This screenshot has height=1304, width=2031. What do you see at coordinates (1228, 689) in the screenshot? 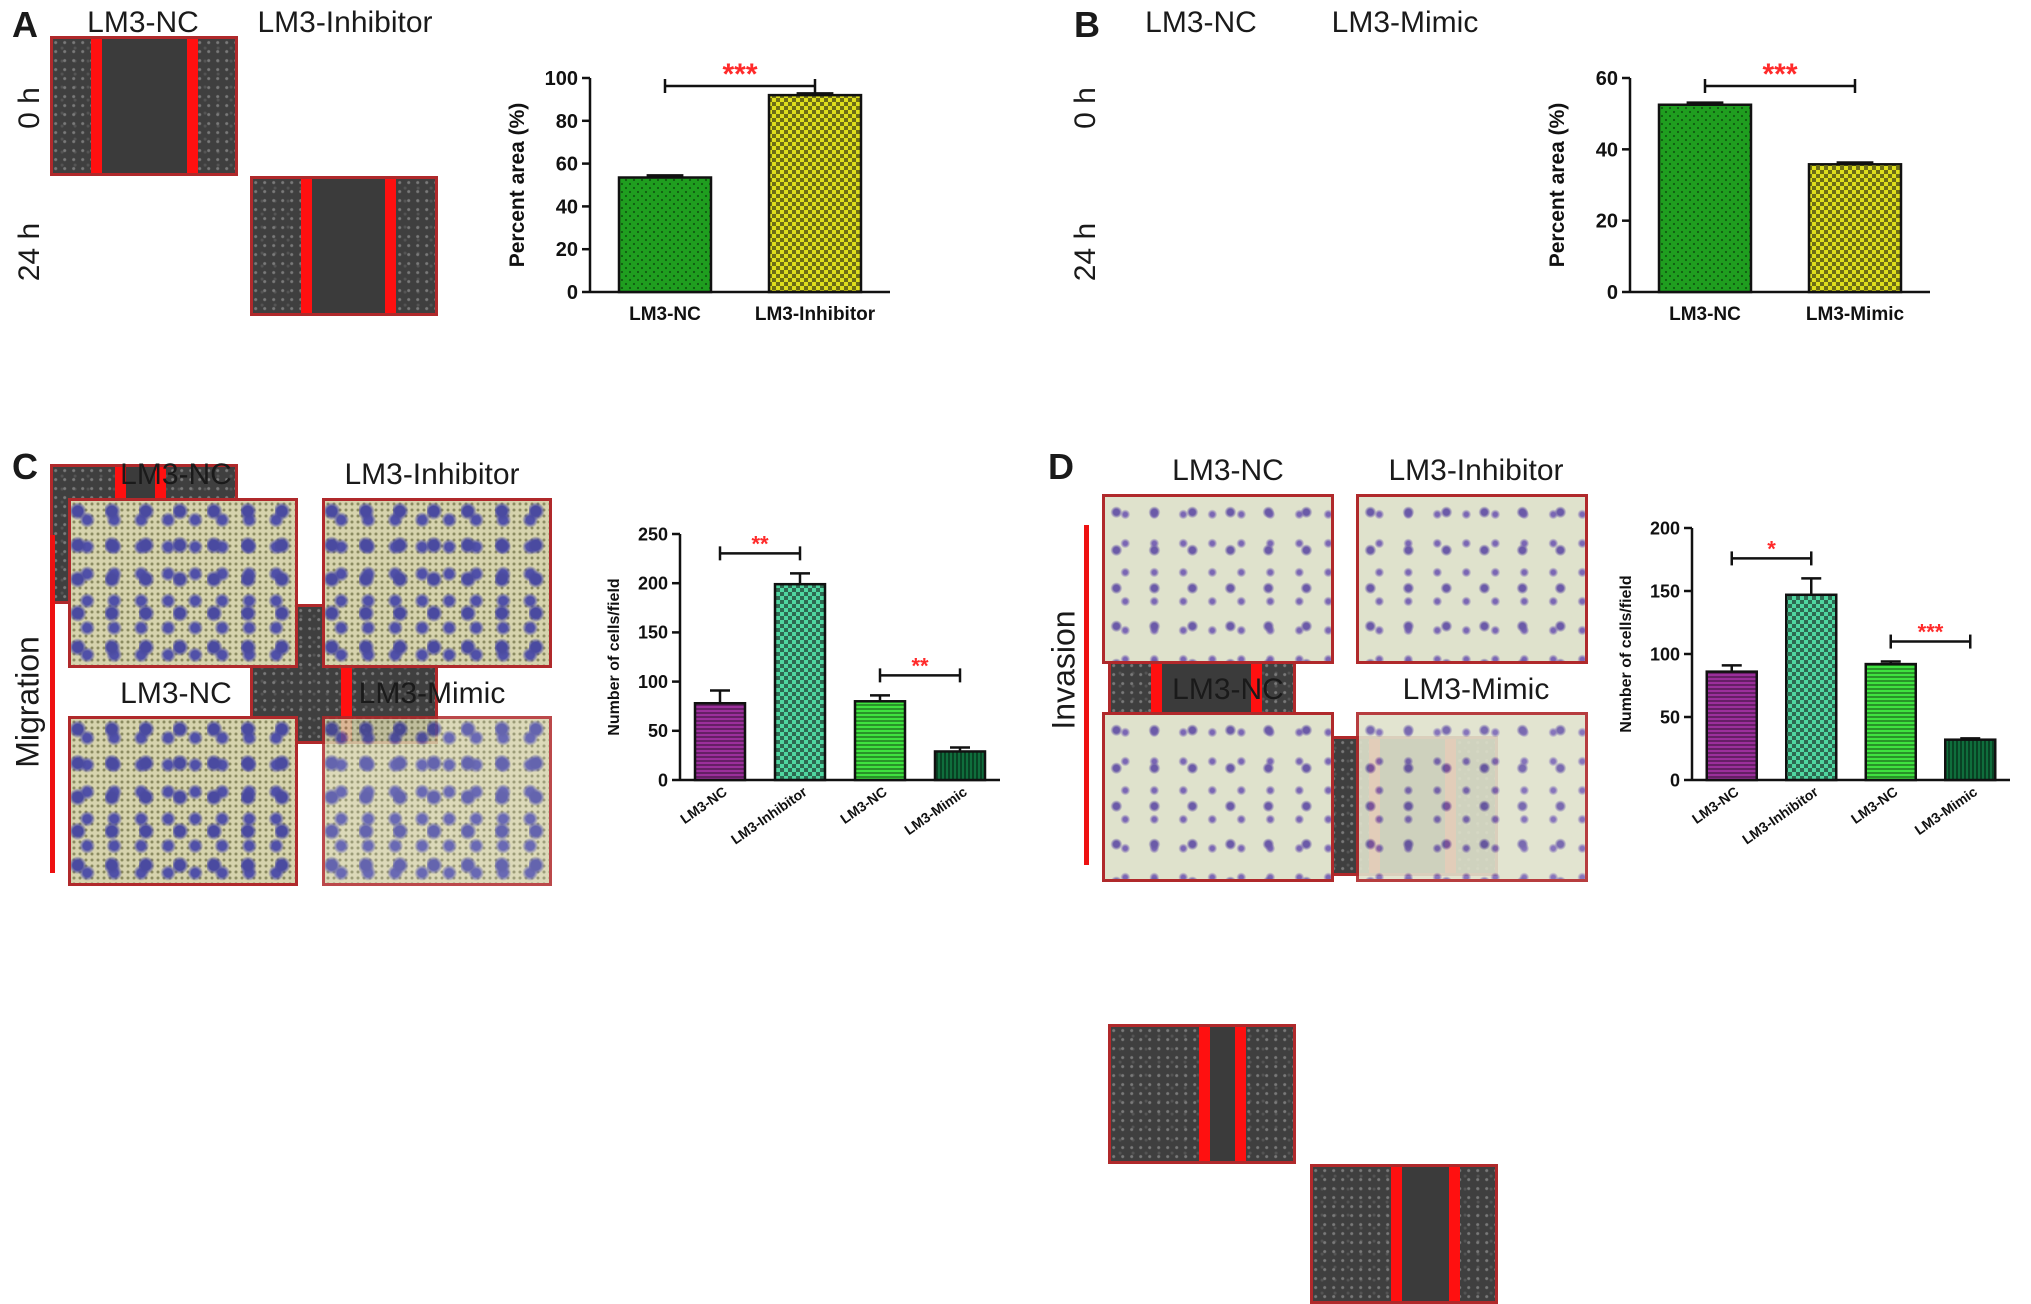
I see `panel-d-col-label-bottom-nc: LM3-NC` at bounding box center [1228, 689].